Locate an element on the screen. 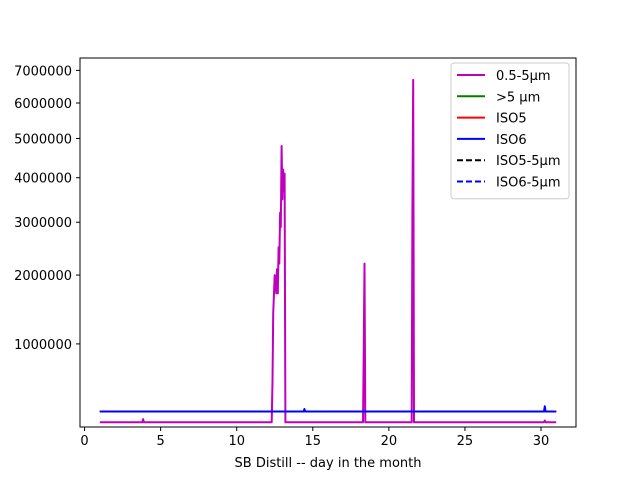  legend-label: 0.5-5µm is located at coordinates (523, 76).